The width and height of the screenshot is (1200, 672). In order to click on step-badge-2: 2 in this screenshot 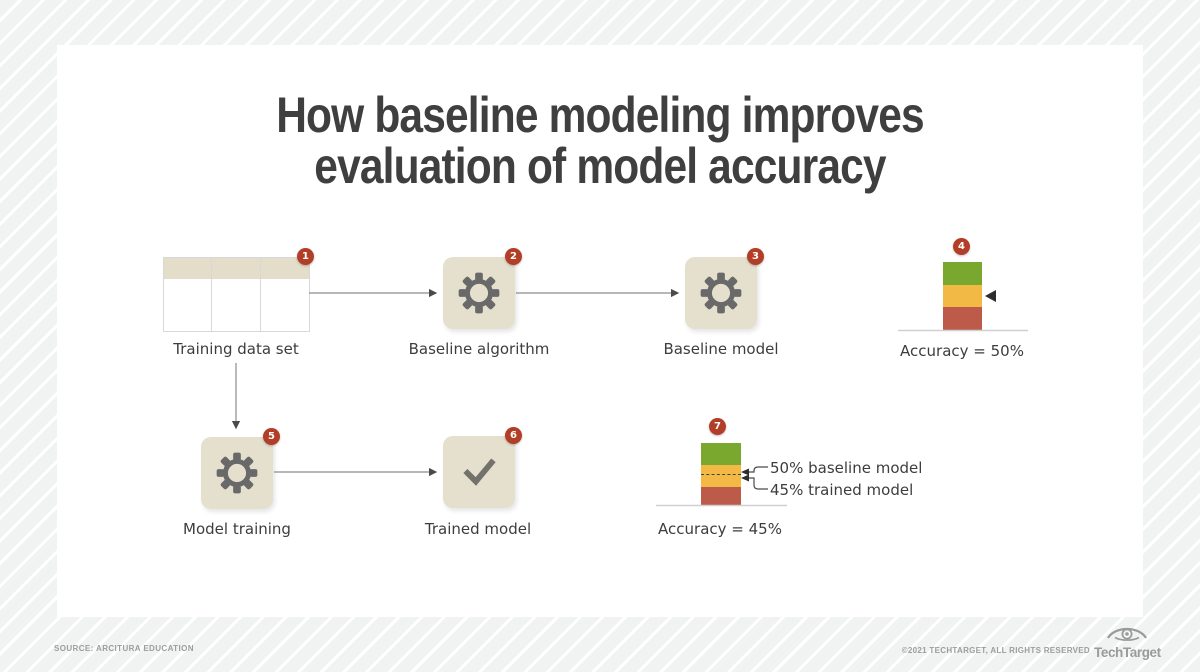, I will do `click(513, 256)`.